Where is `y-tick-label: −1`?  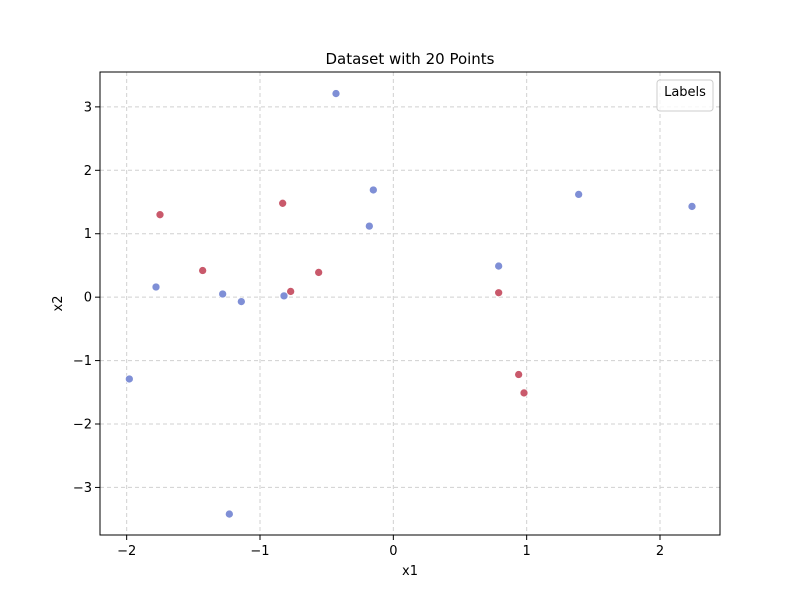 y-tick-label: −1 is located at coordinates (82, 361).